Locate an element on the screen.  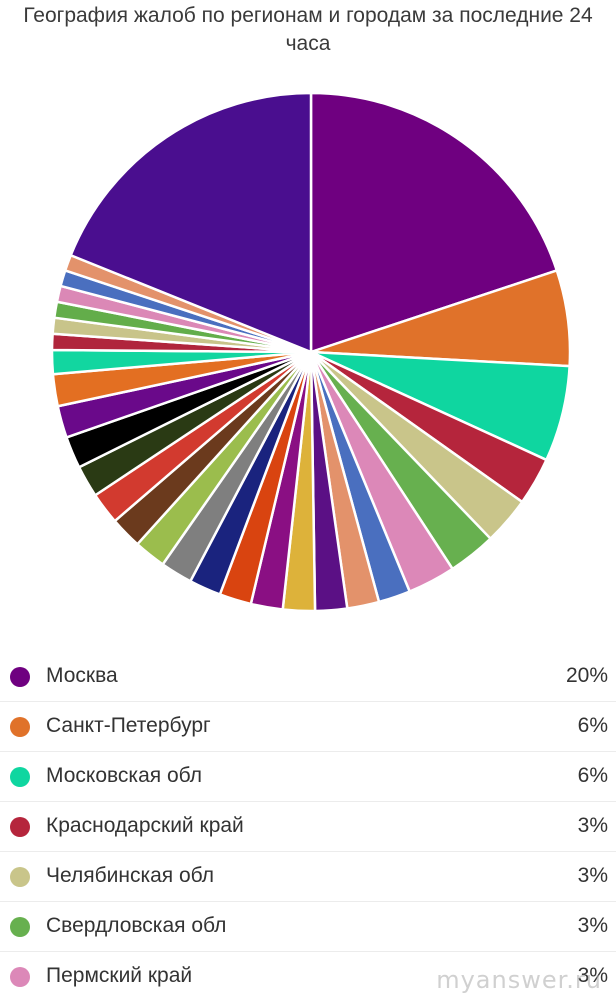
legend-item-spb: Санкт-Петербург 6% is located at coordinates (308, 727).